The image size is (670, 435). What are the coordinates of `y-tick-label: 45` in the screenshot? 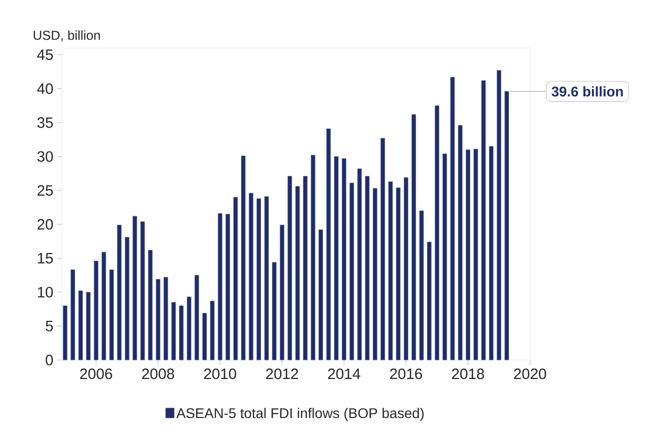 It's located at (45, 55).